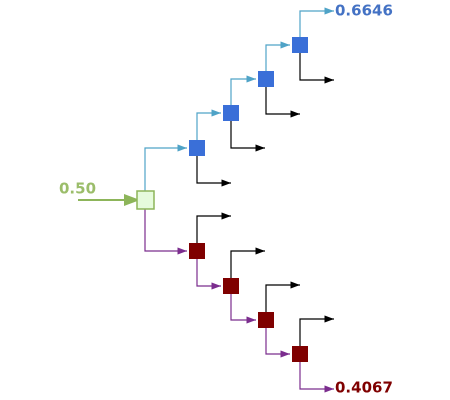  What do you see at coordinates (145, 200) in the screenshot?
I see `root-node` at bounding box center [145, 200].